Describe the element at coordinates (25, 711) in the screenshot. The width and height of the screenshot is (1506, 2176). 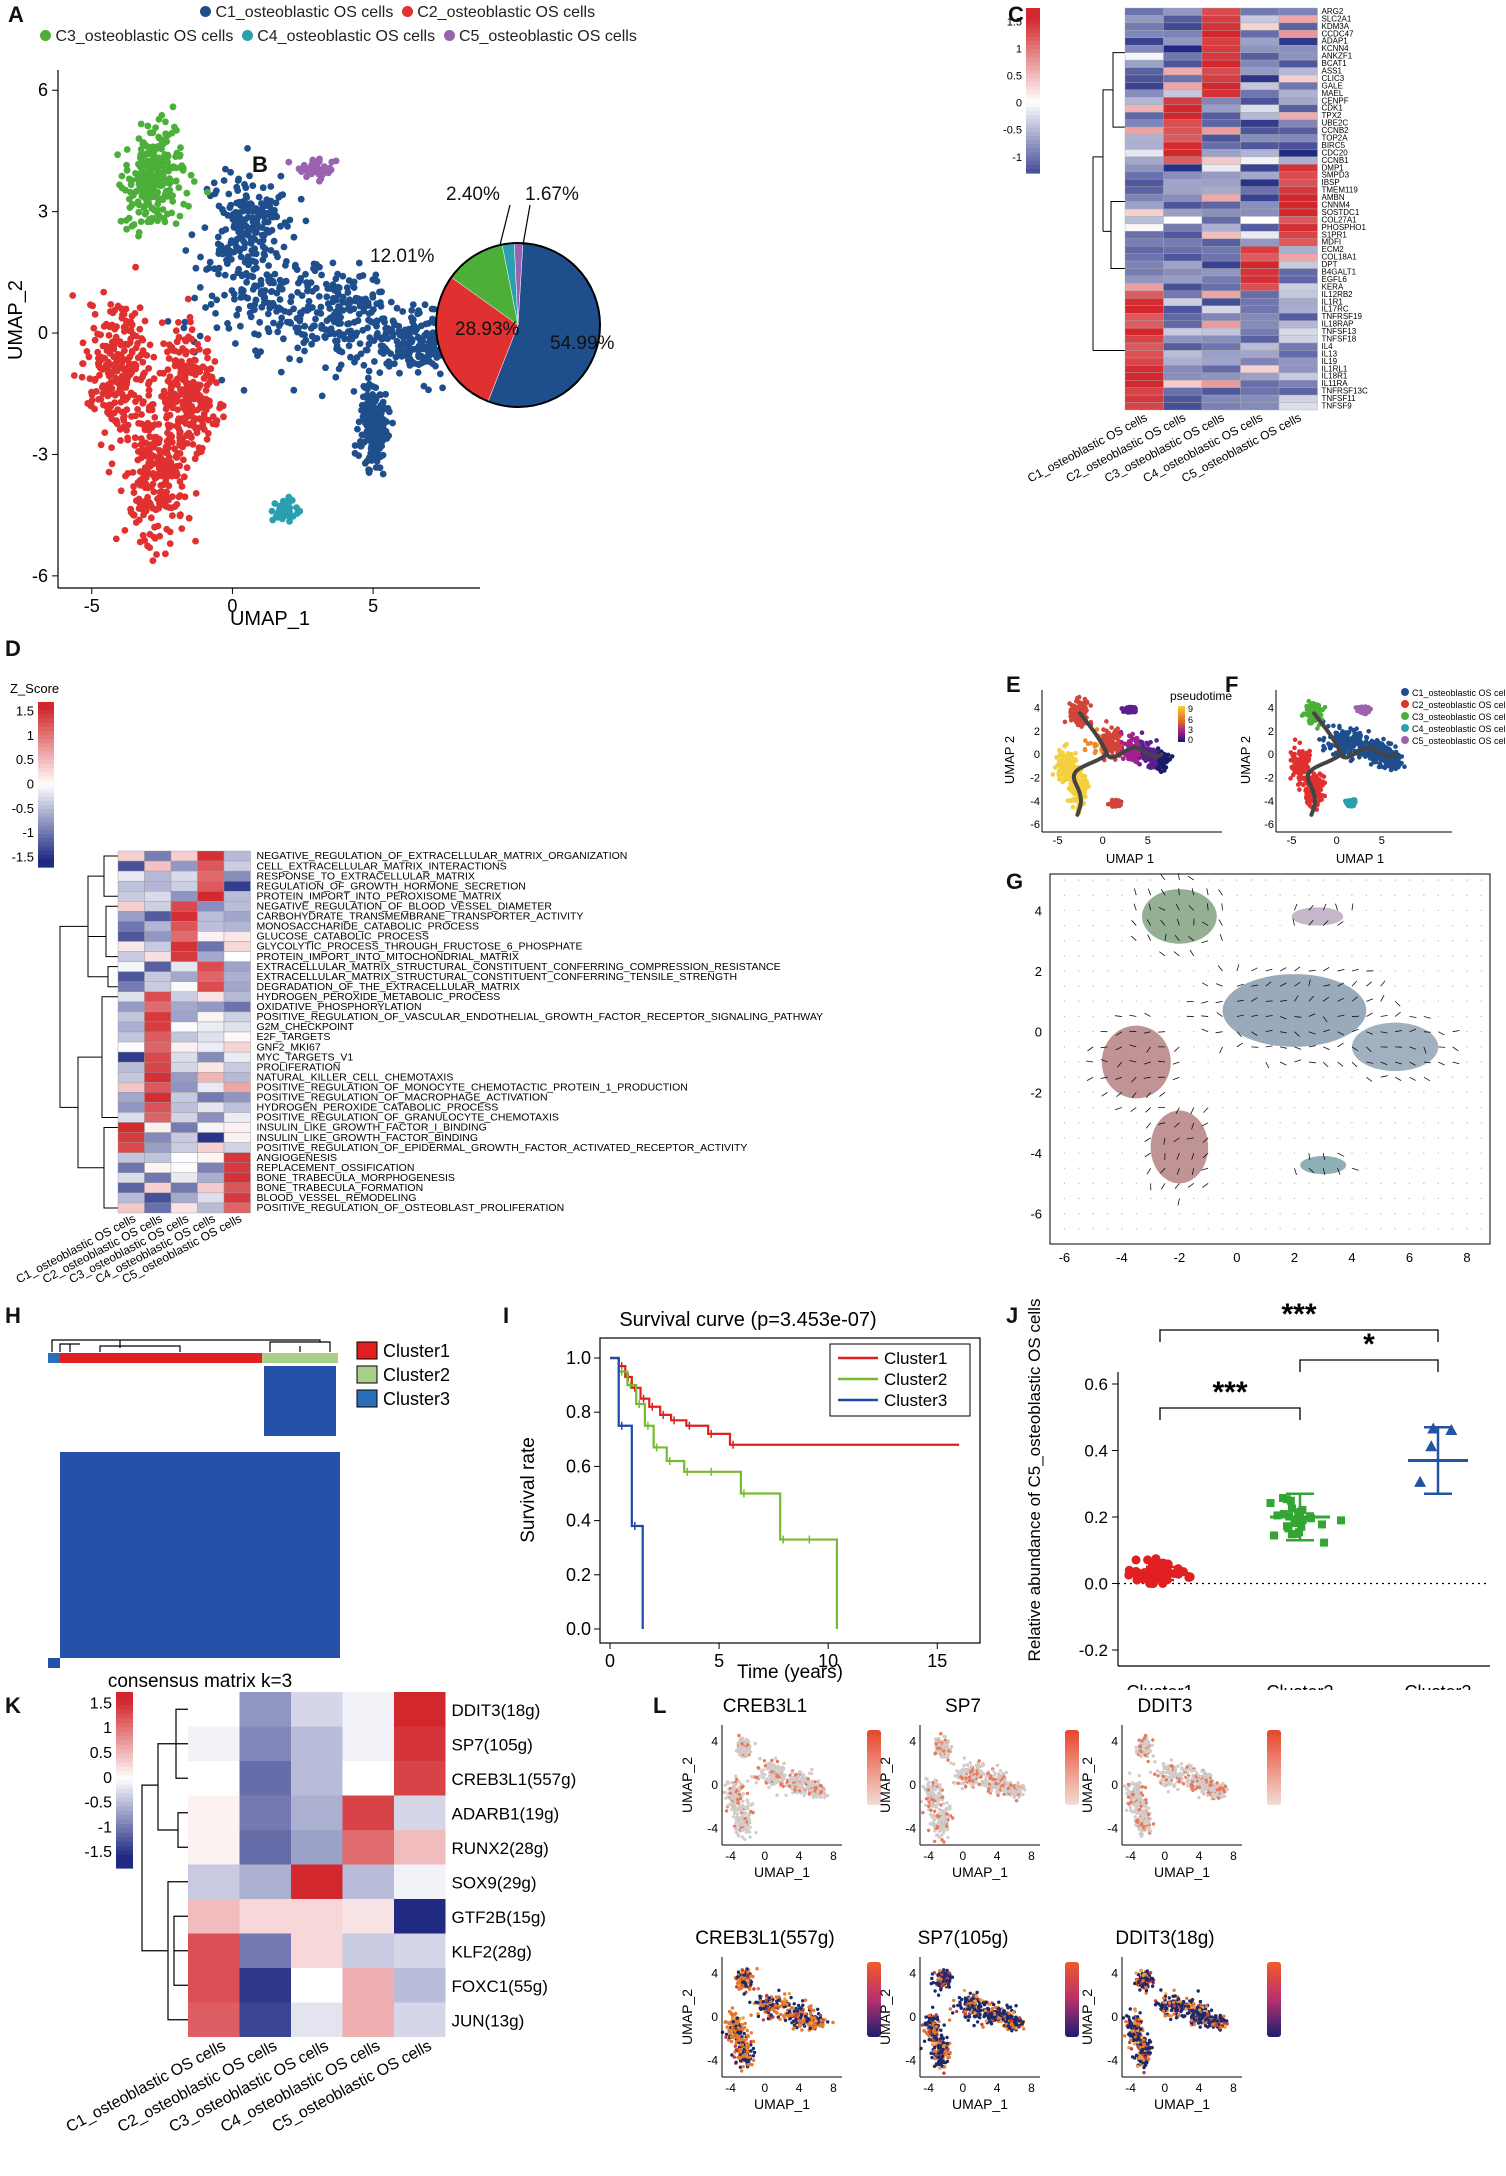
I see `scale-tick-label: 1.5` at that location.